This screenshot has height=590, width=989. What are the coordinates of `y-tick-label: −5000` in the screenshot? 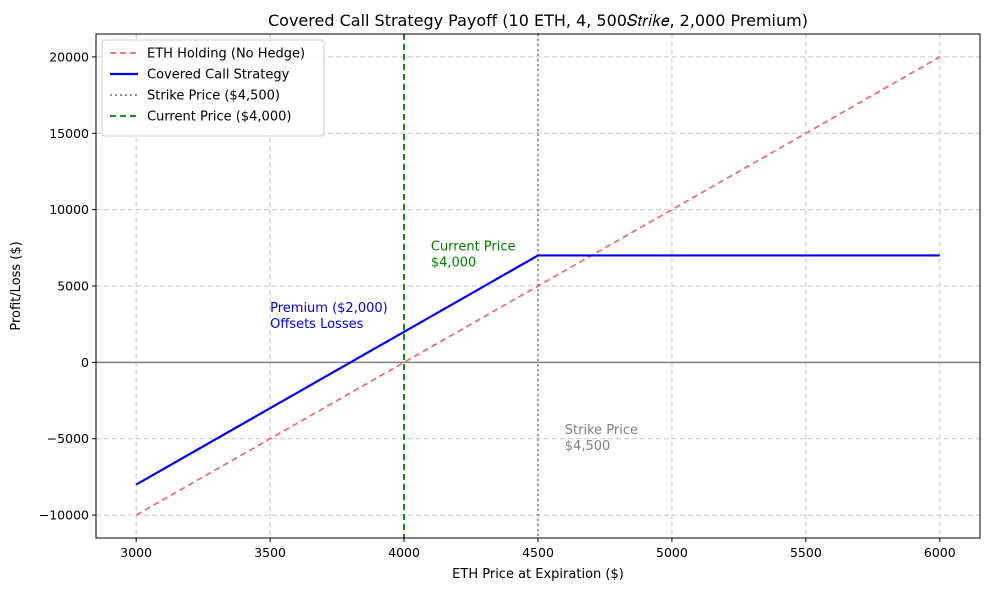 It's located at (68, 438).